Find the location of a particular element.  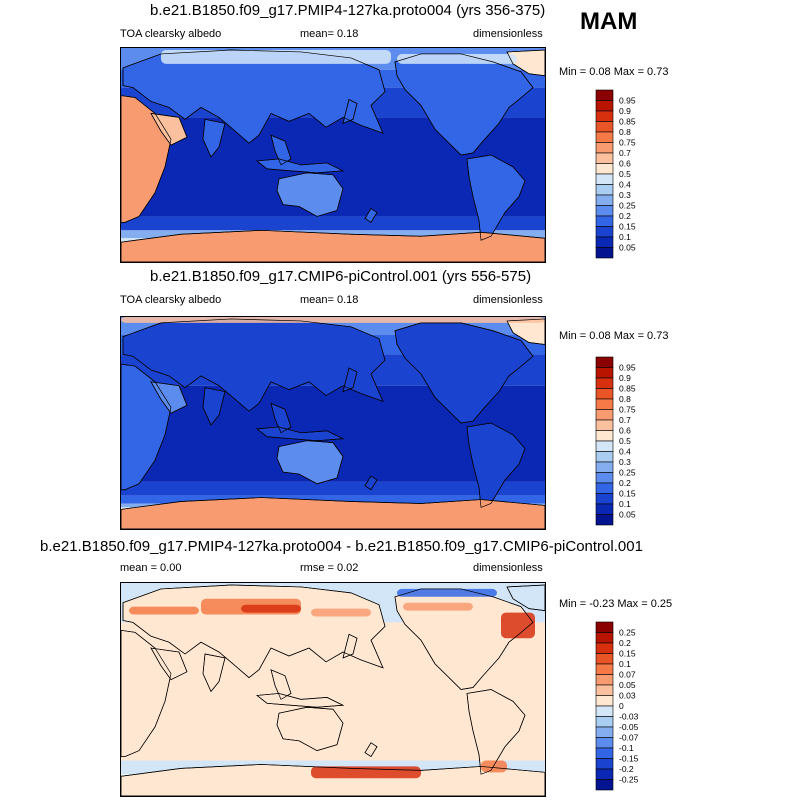

colorbar-label: 0.1 is located at coordinates (625, 664).